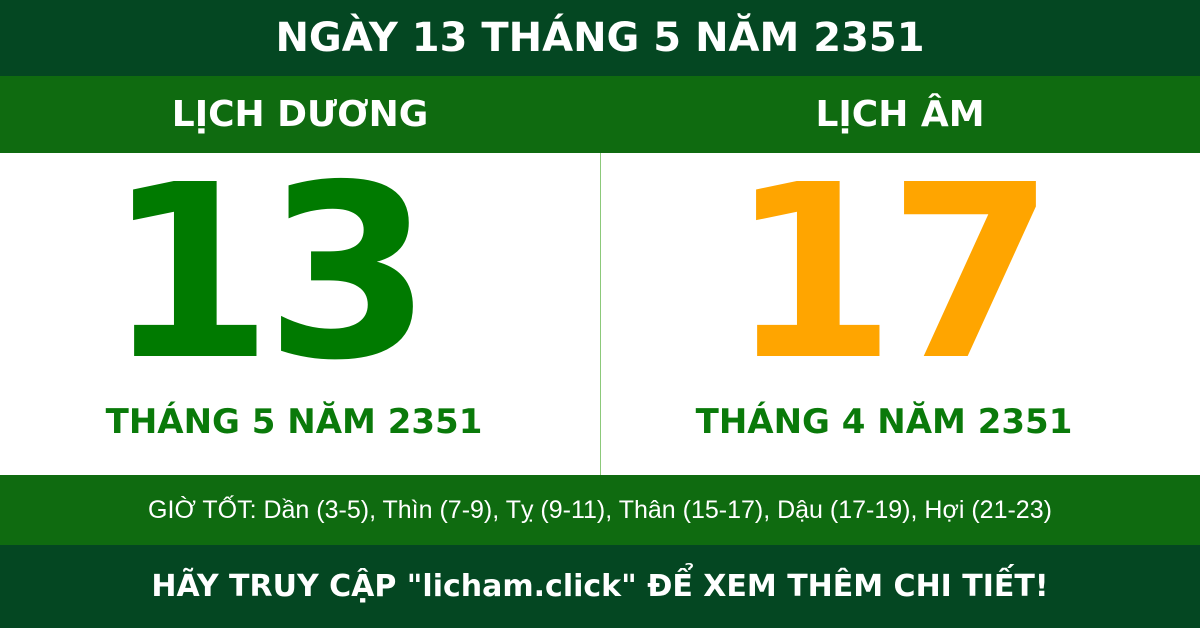  Describe the element at coordinates (892, 273) in the screenshot. I see `lunar-day: 17` at that location.